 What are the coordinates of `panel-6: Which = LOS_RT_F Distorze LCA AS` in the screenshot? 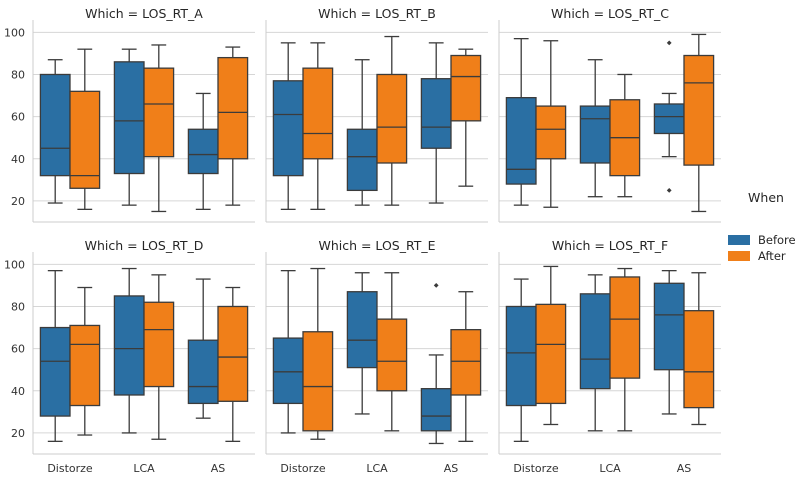 It's located at (609, 356).